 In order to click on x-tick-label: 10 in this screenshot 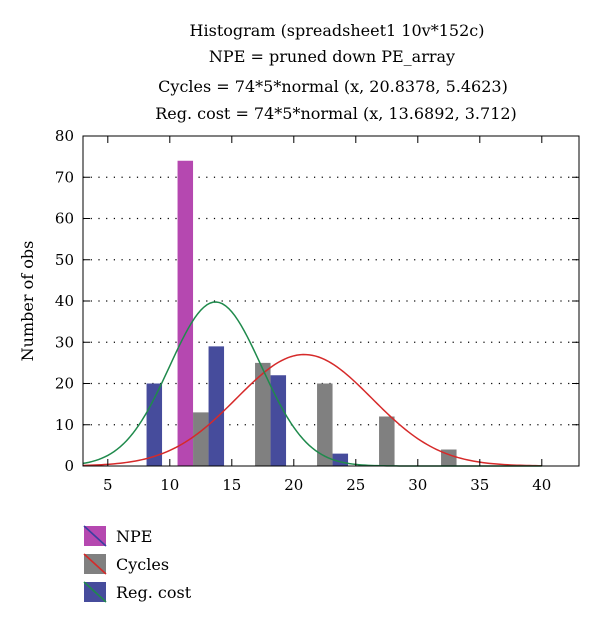, I will do `click(169, 485)`.